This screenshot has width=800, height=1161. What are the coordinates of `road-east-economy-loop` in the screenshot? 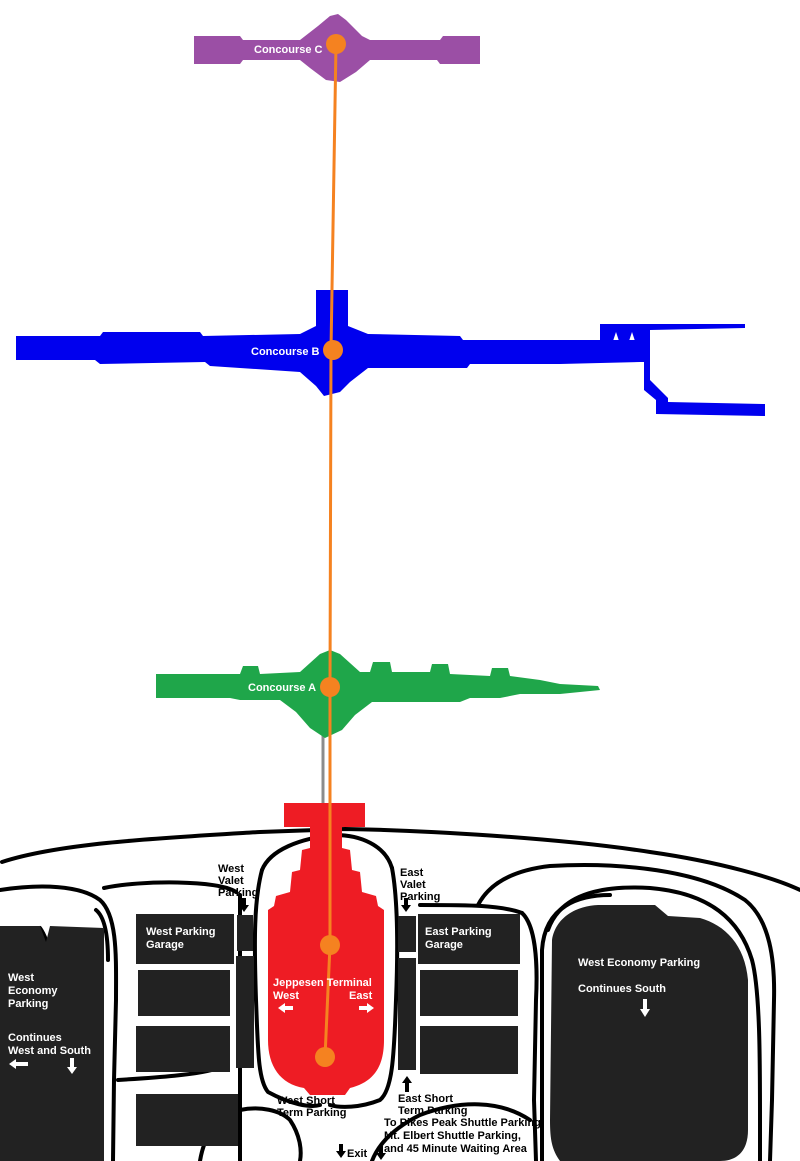 It's located at (654, 1023).